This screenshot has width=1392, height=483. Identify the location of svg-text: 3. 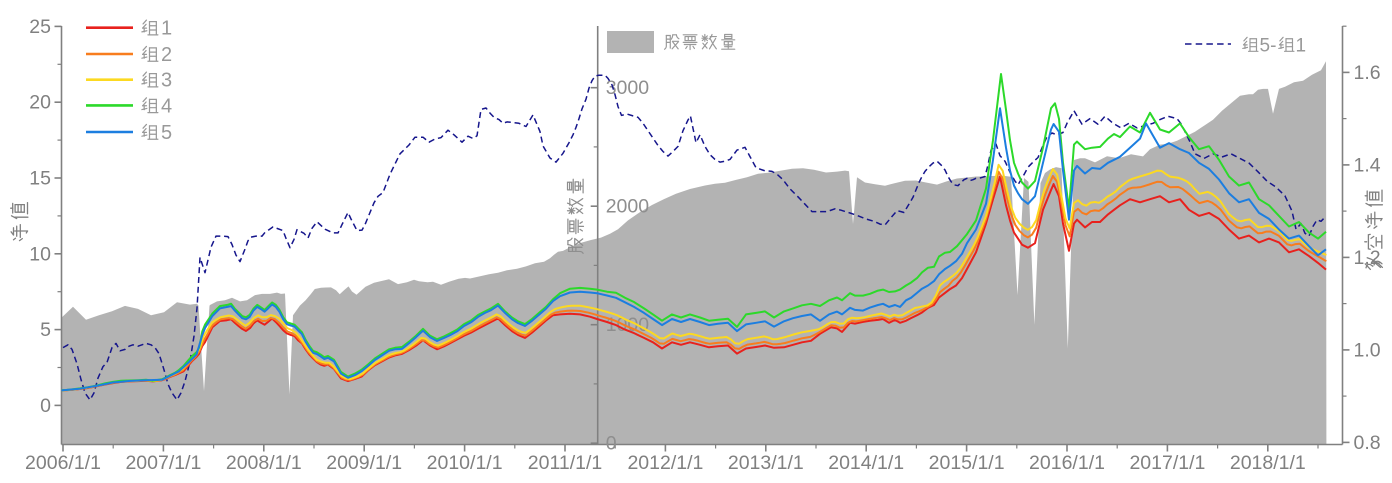
(166, 81).